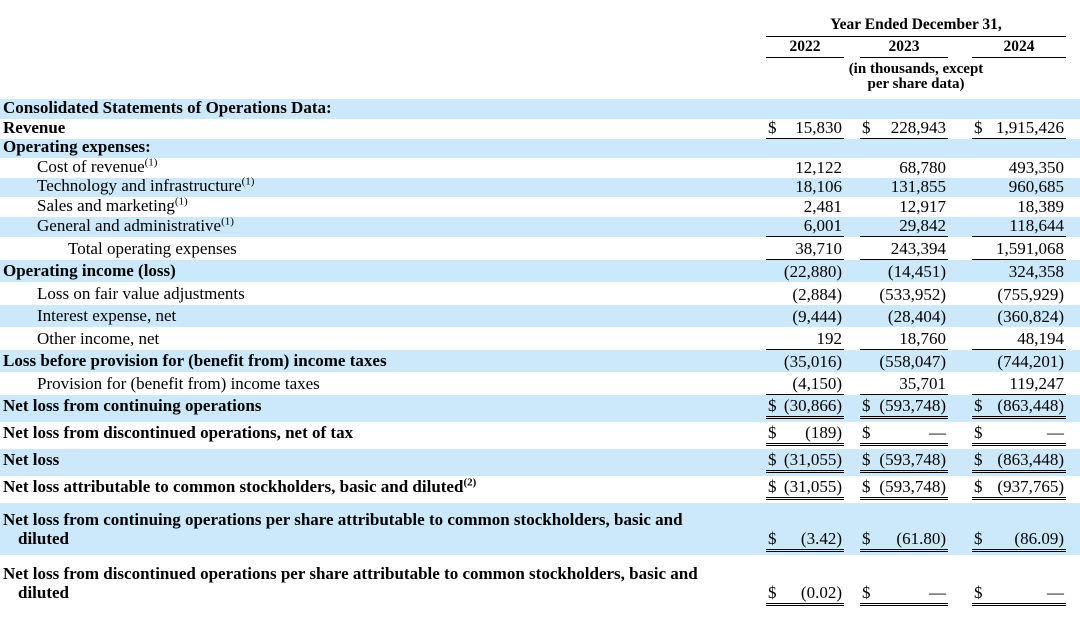 Image resolution: width=1080 pixels, height=619 pixels. What do you see at coordinates (141, 293) in the screenshot?
I see `row-label-text: Loss on fair value adjustments` at bounding box center [141, 293].